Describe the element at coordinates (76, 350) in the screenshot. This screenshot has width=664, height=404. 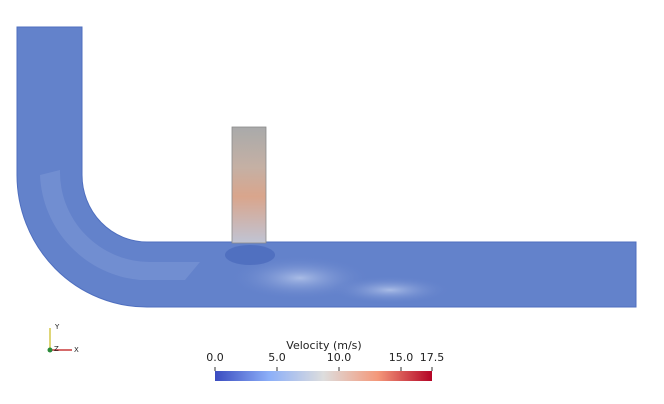
I see `axis-label: X` at that location.